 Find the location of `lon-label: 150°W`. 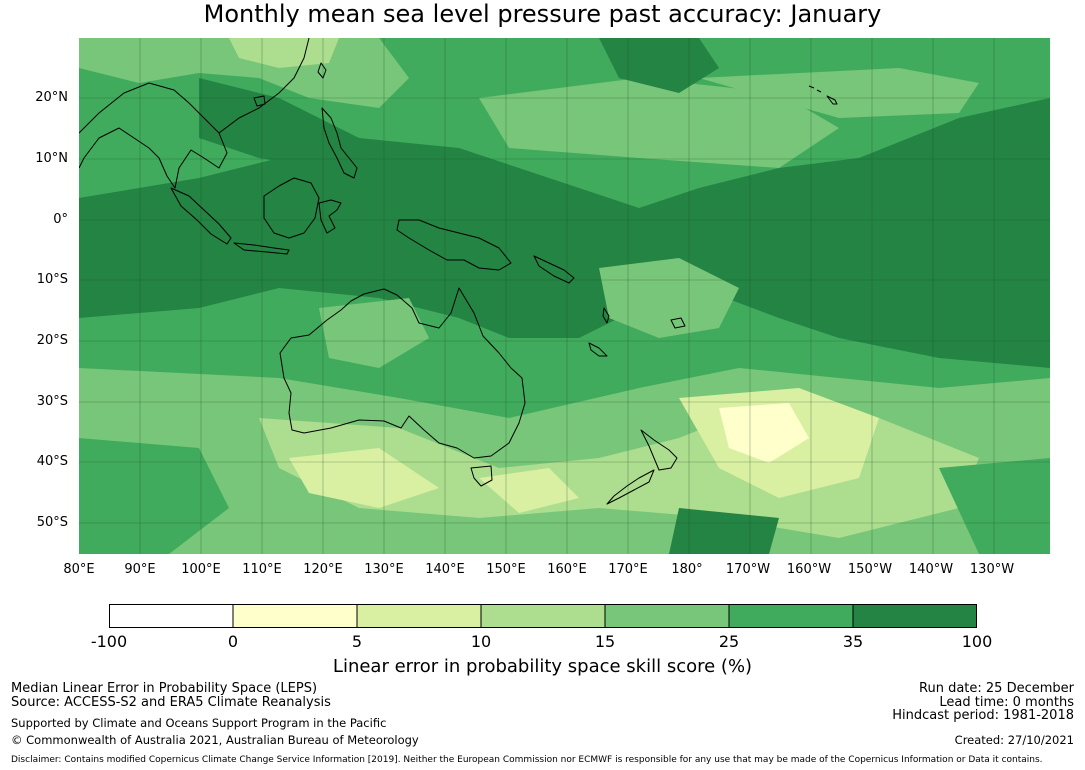

lon-label: 150°W is located at coordinates (870, 569).